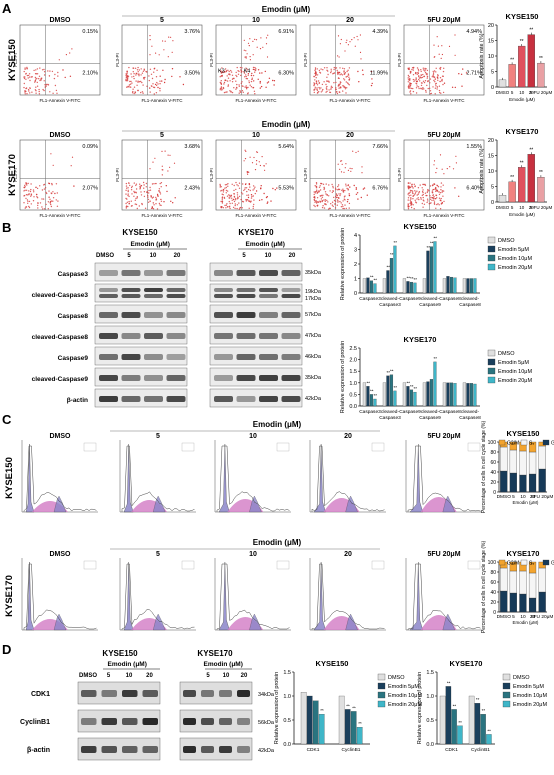  I want to click on g2-peak, so click(159, 504).